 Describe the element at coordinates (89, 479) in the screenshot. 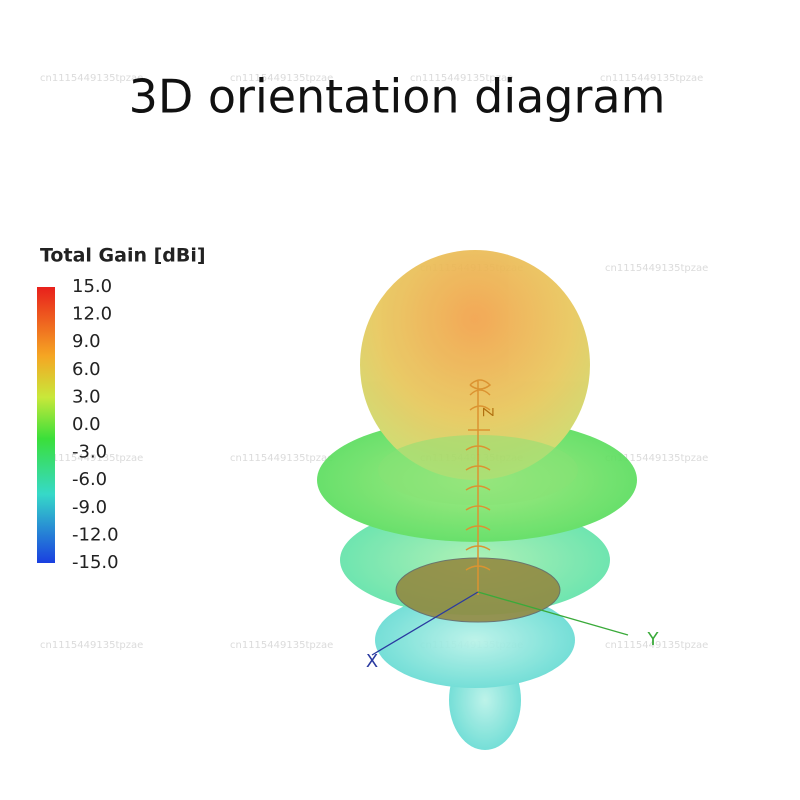

I see `colorbar-tick-label: -6.0` at that location.